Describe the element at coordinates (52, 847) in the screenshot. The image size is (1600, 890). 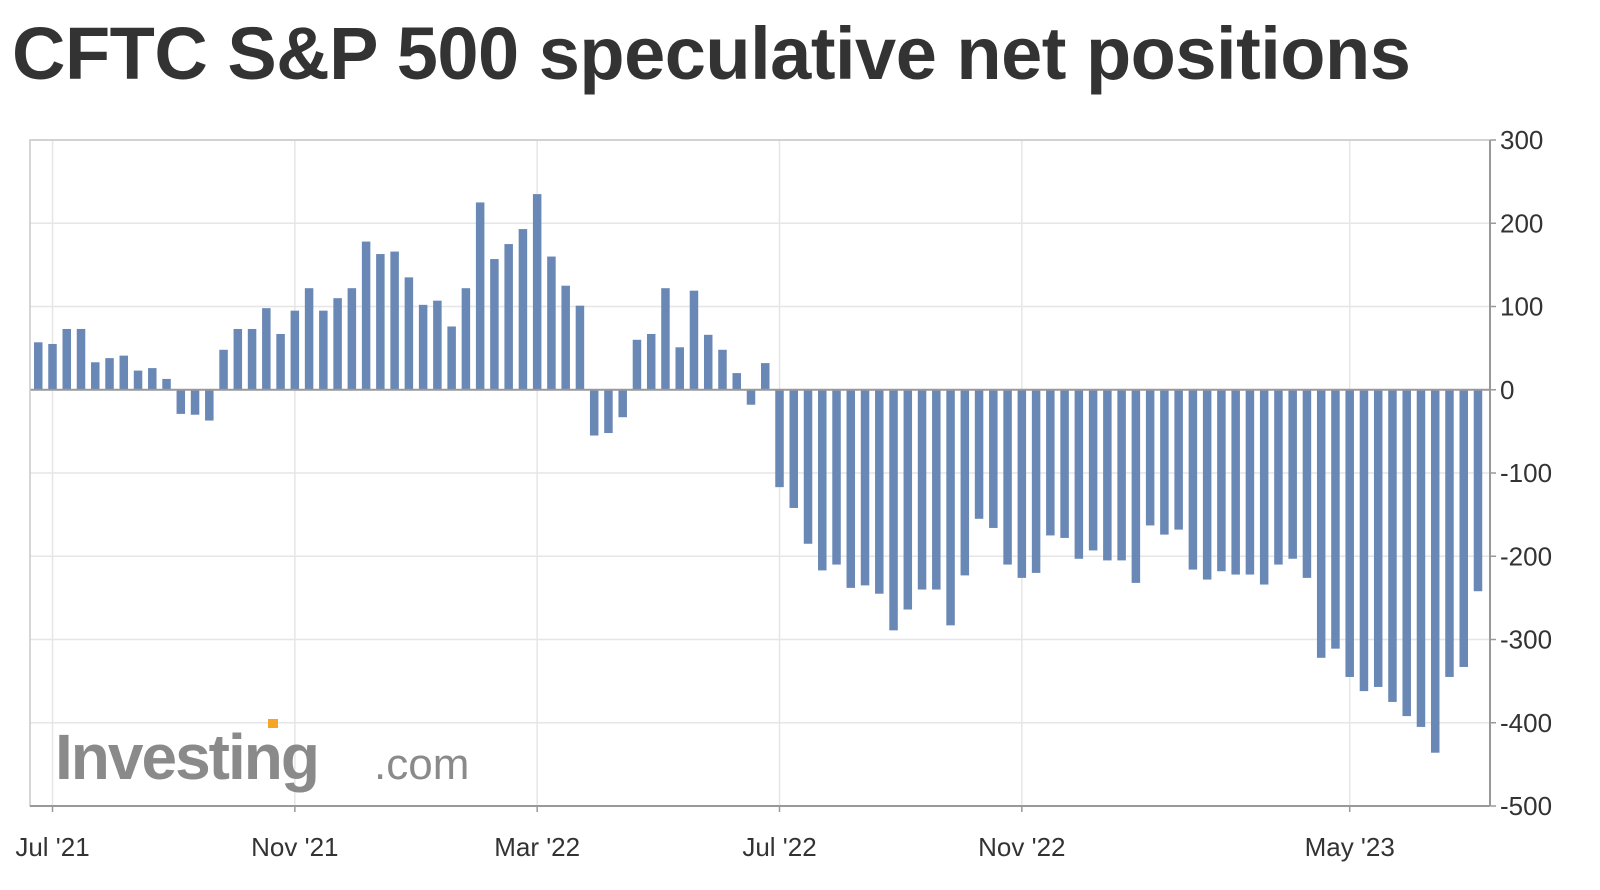
I see `x-tick-label: Jul '21` at that location.